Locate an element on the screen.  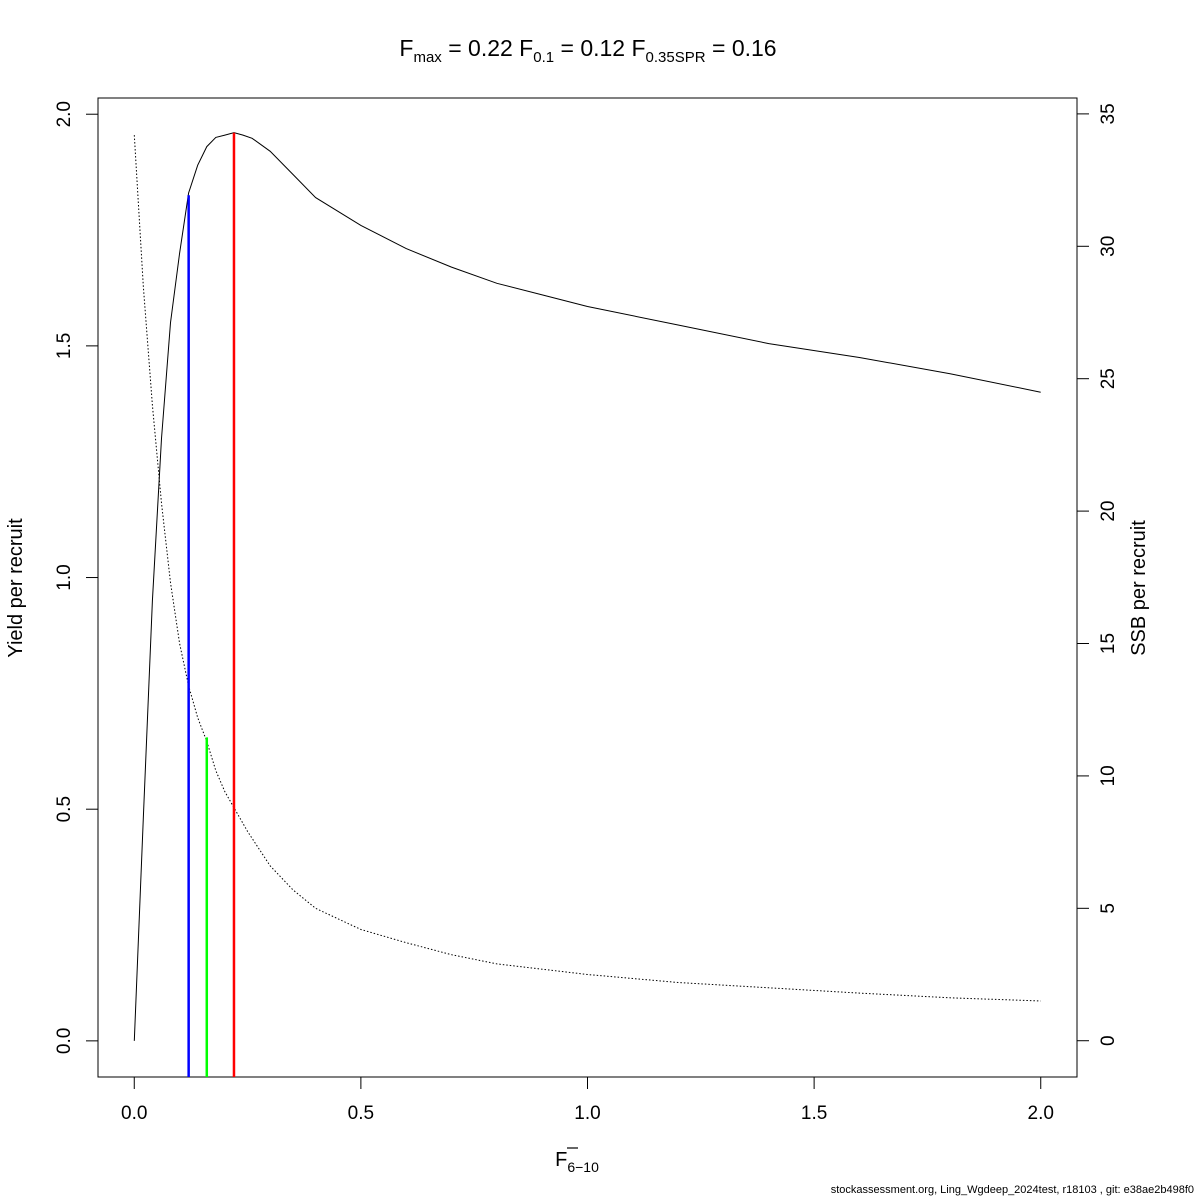
x-axis-title: F6−10 is located at coordinates (577, 1162).